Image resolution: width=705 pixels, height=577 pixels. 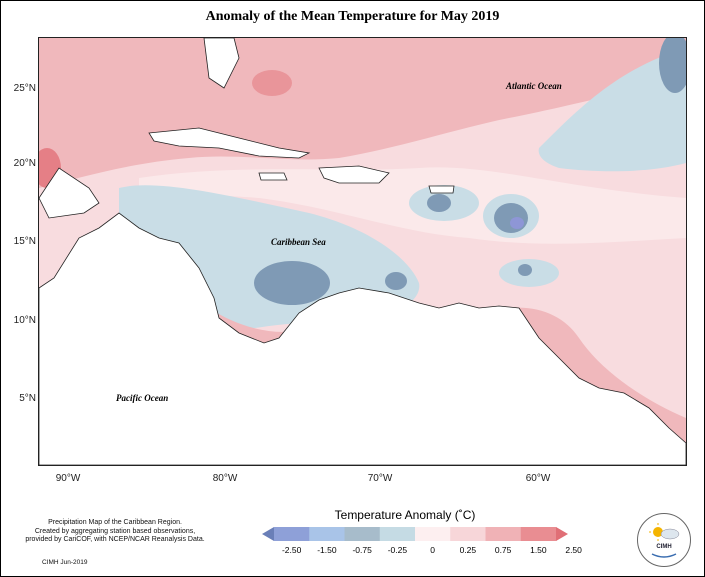 What do you see at coordinates (142, 398) in the screenshot?
I see `pacific-ocean-label: Pacific Ocean` at bounding box center [142, 398].